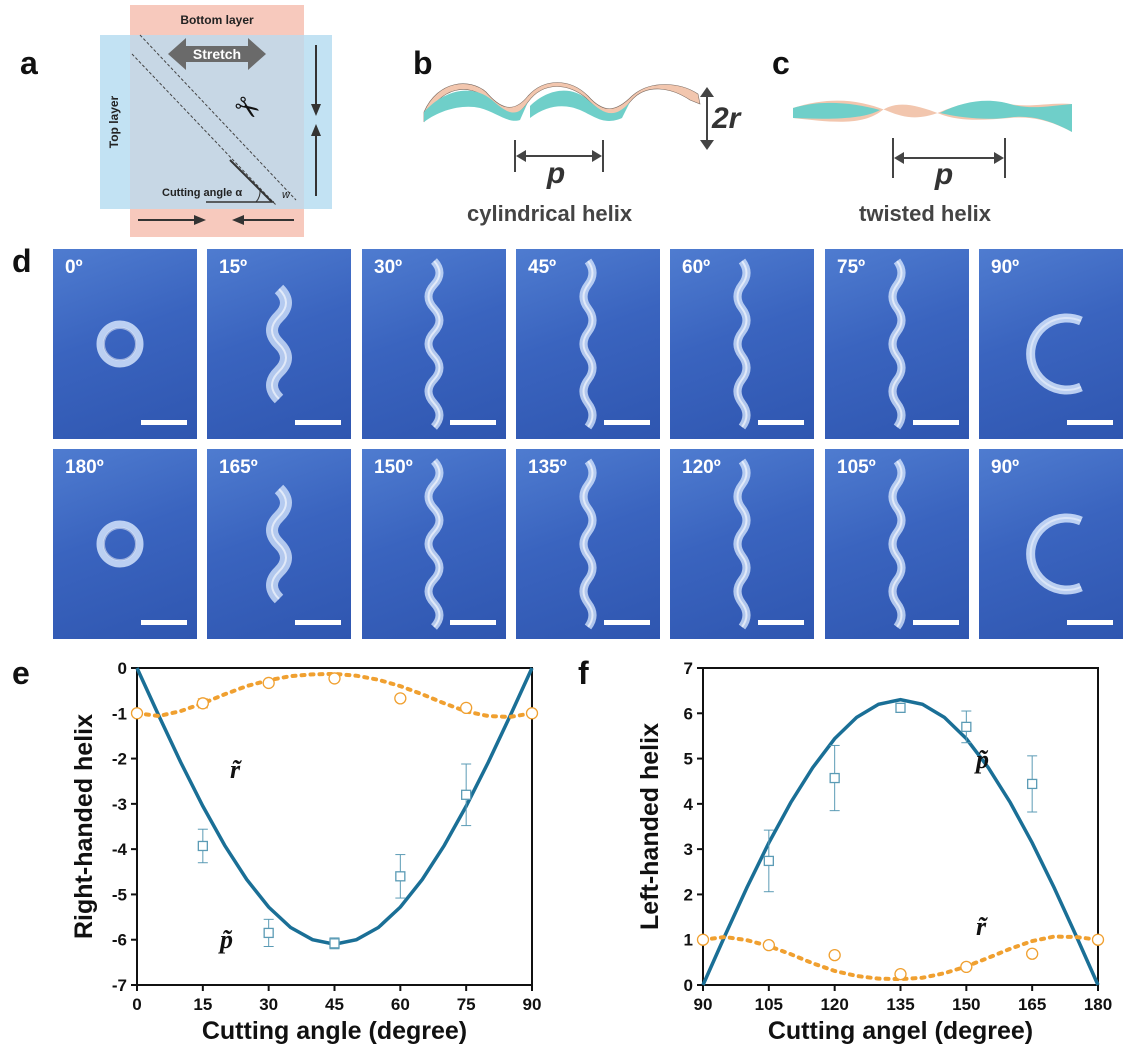 The height and width of the screenshot is (1052, 1133). Describe the element at coordinates (981, 759) in the screenshot. I see `annotation-p: p̃` at that location.